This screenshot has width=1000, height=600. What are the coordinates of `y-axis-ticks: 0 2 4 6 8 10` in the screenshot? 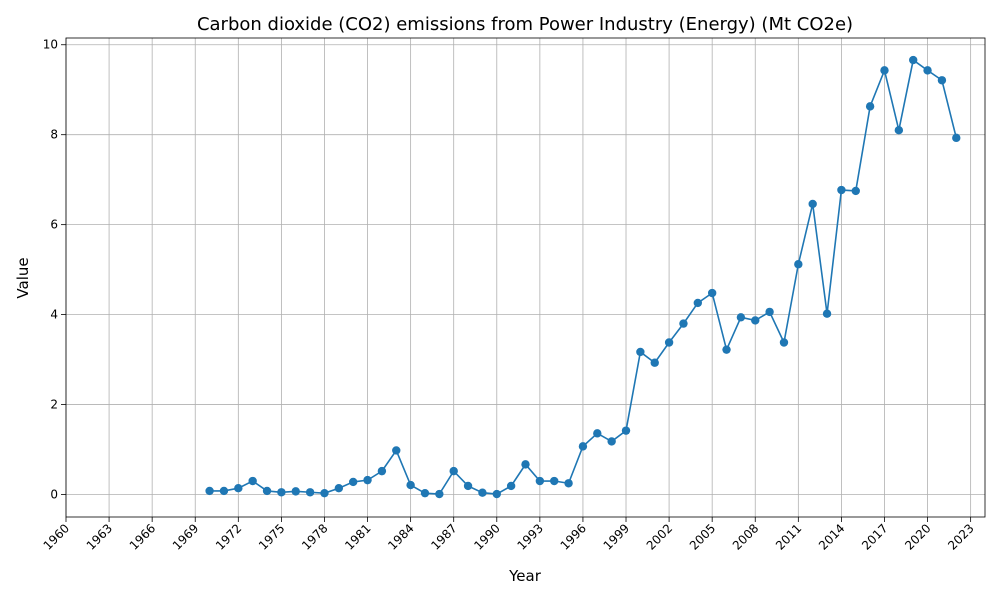 It's located at (54, 270).